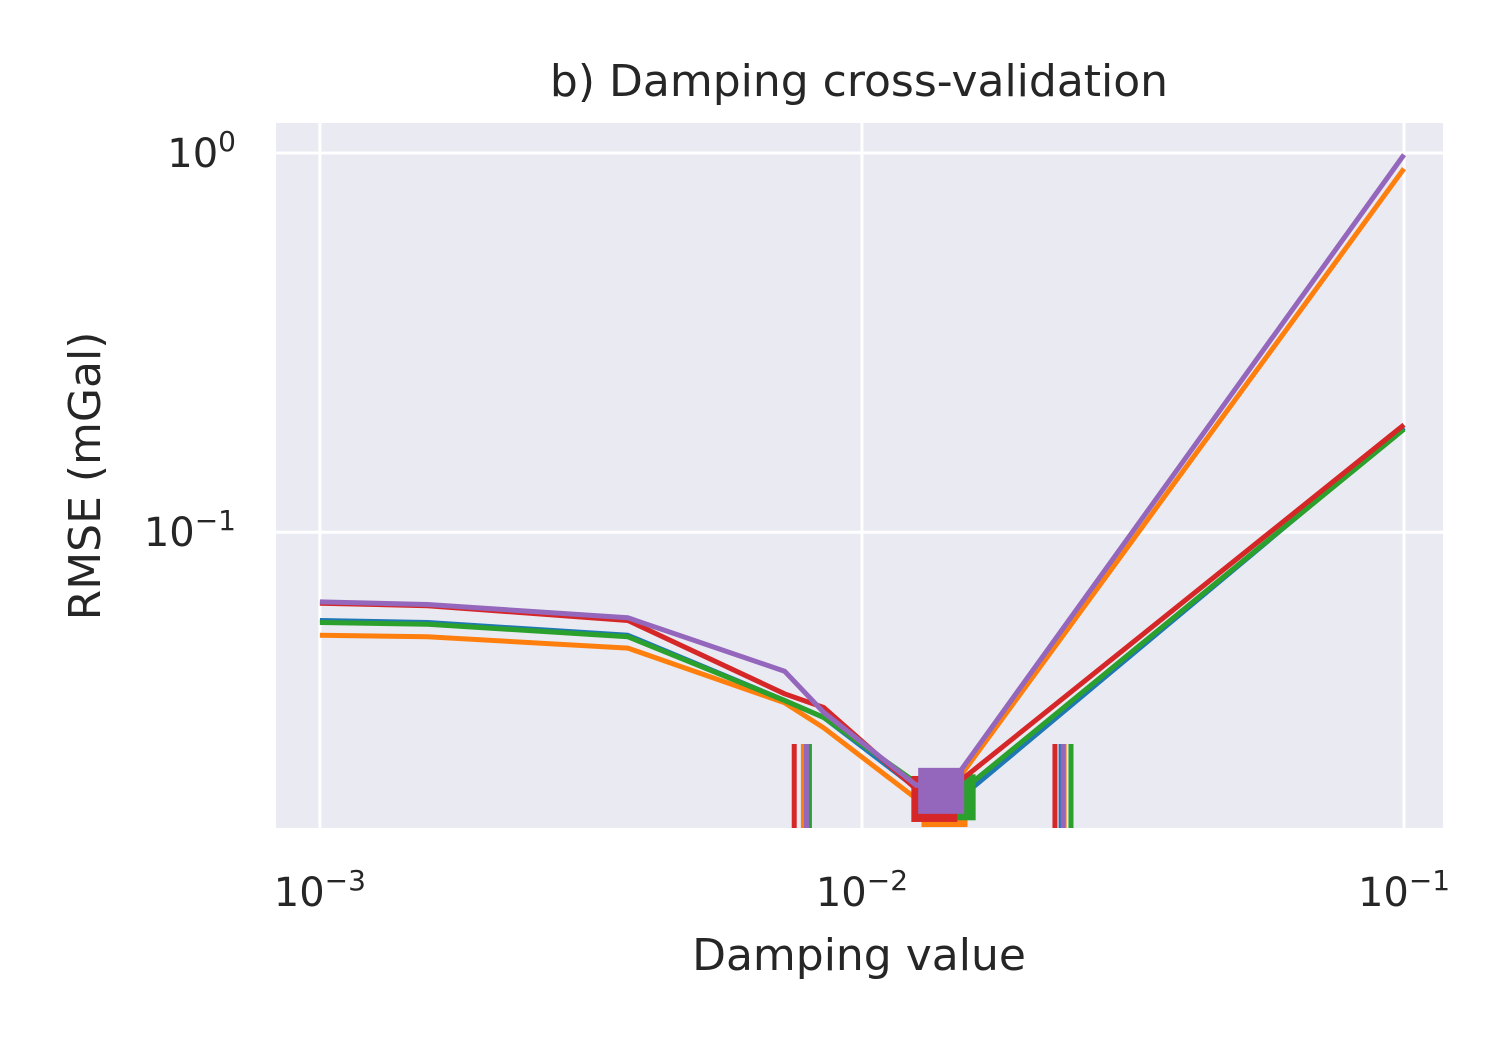 The width and height of the screenshot is (1500, 1050). I want to click on x-tick-label: 10⁻³, so click(320, 890).